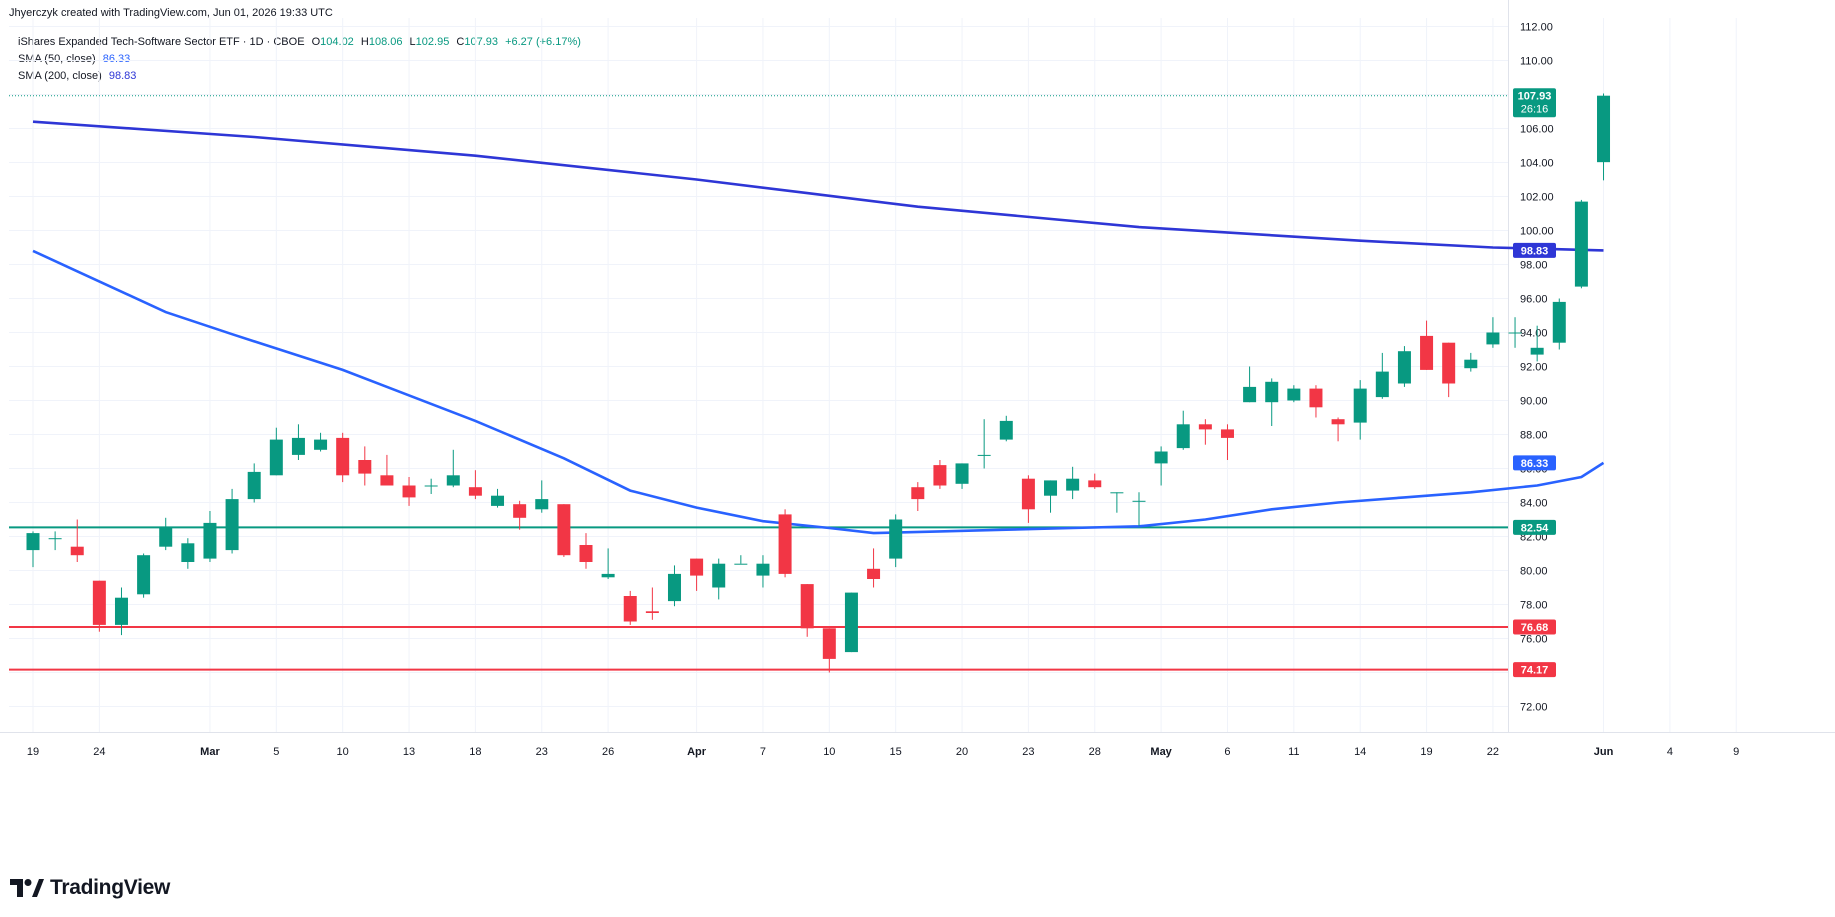 Image resolution: width=1835 pixels, height=917 pixels. Describe the element at coordinates (1534, 266) in the screenshot. I see `price-axis-tick-label: 98.00` at that location.